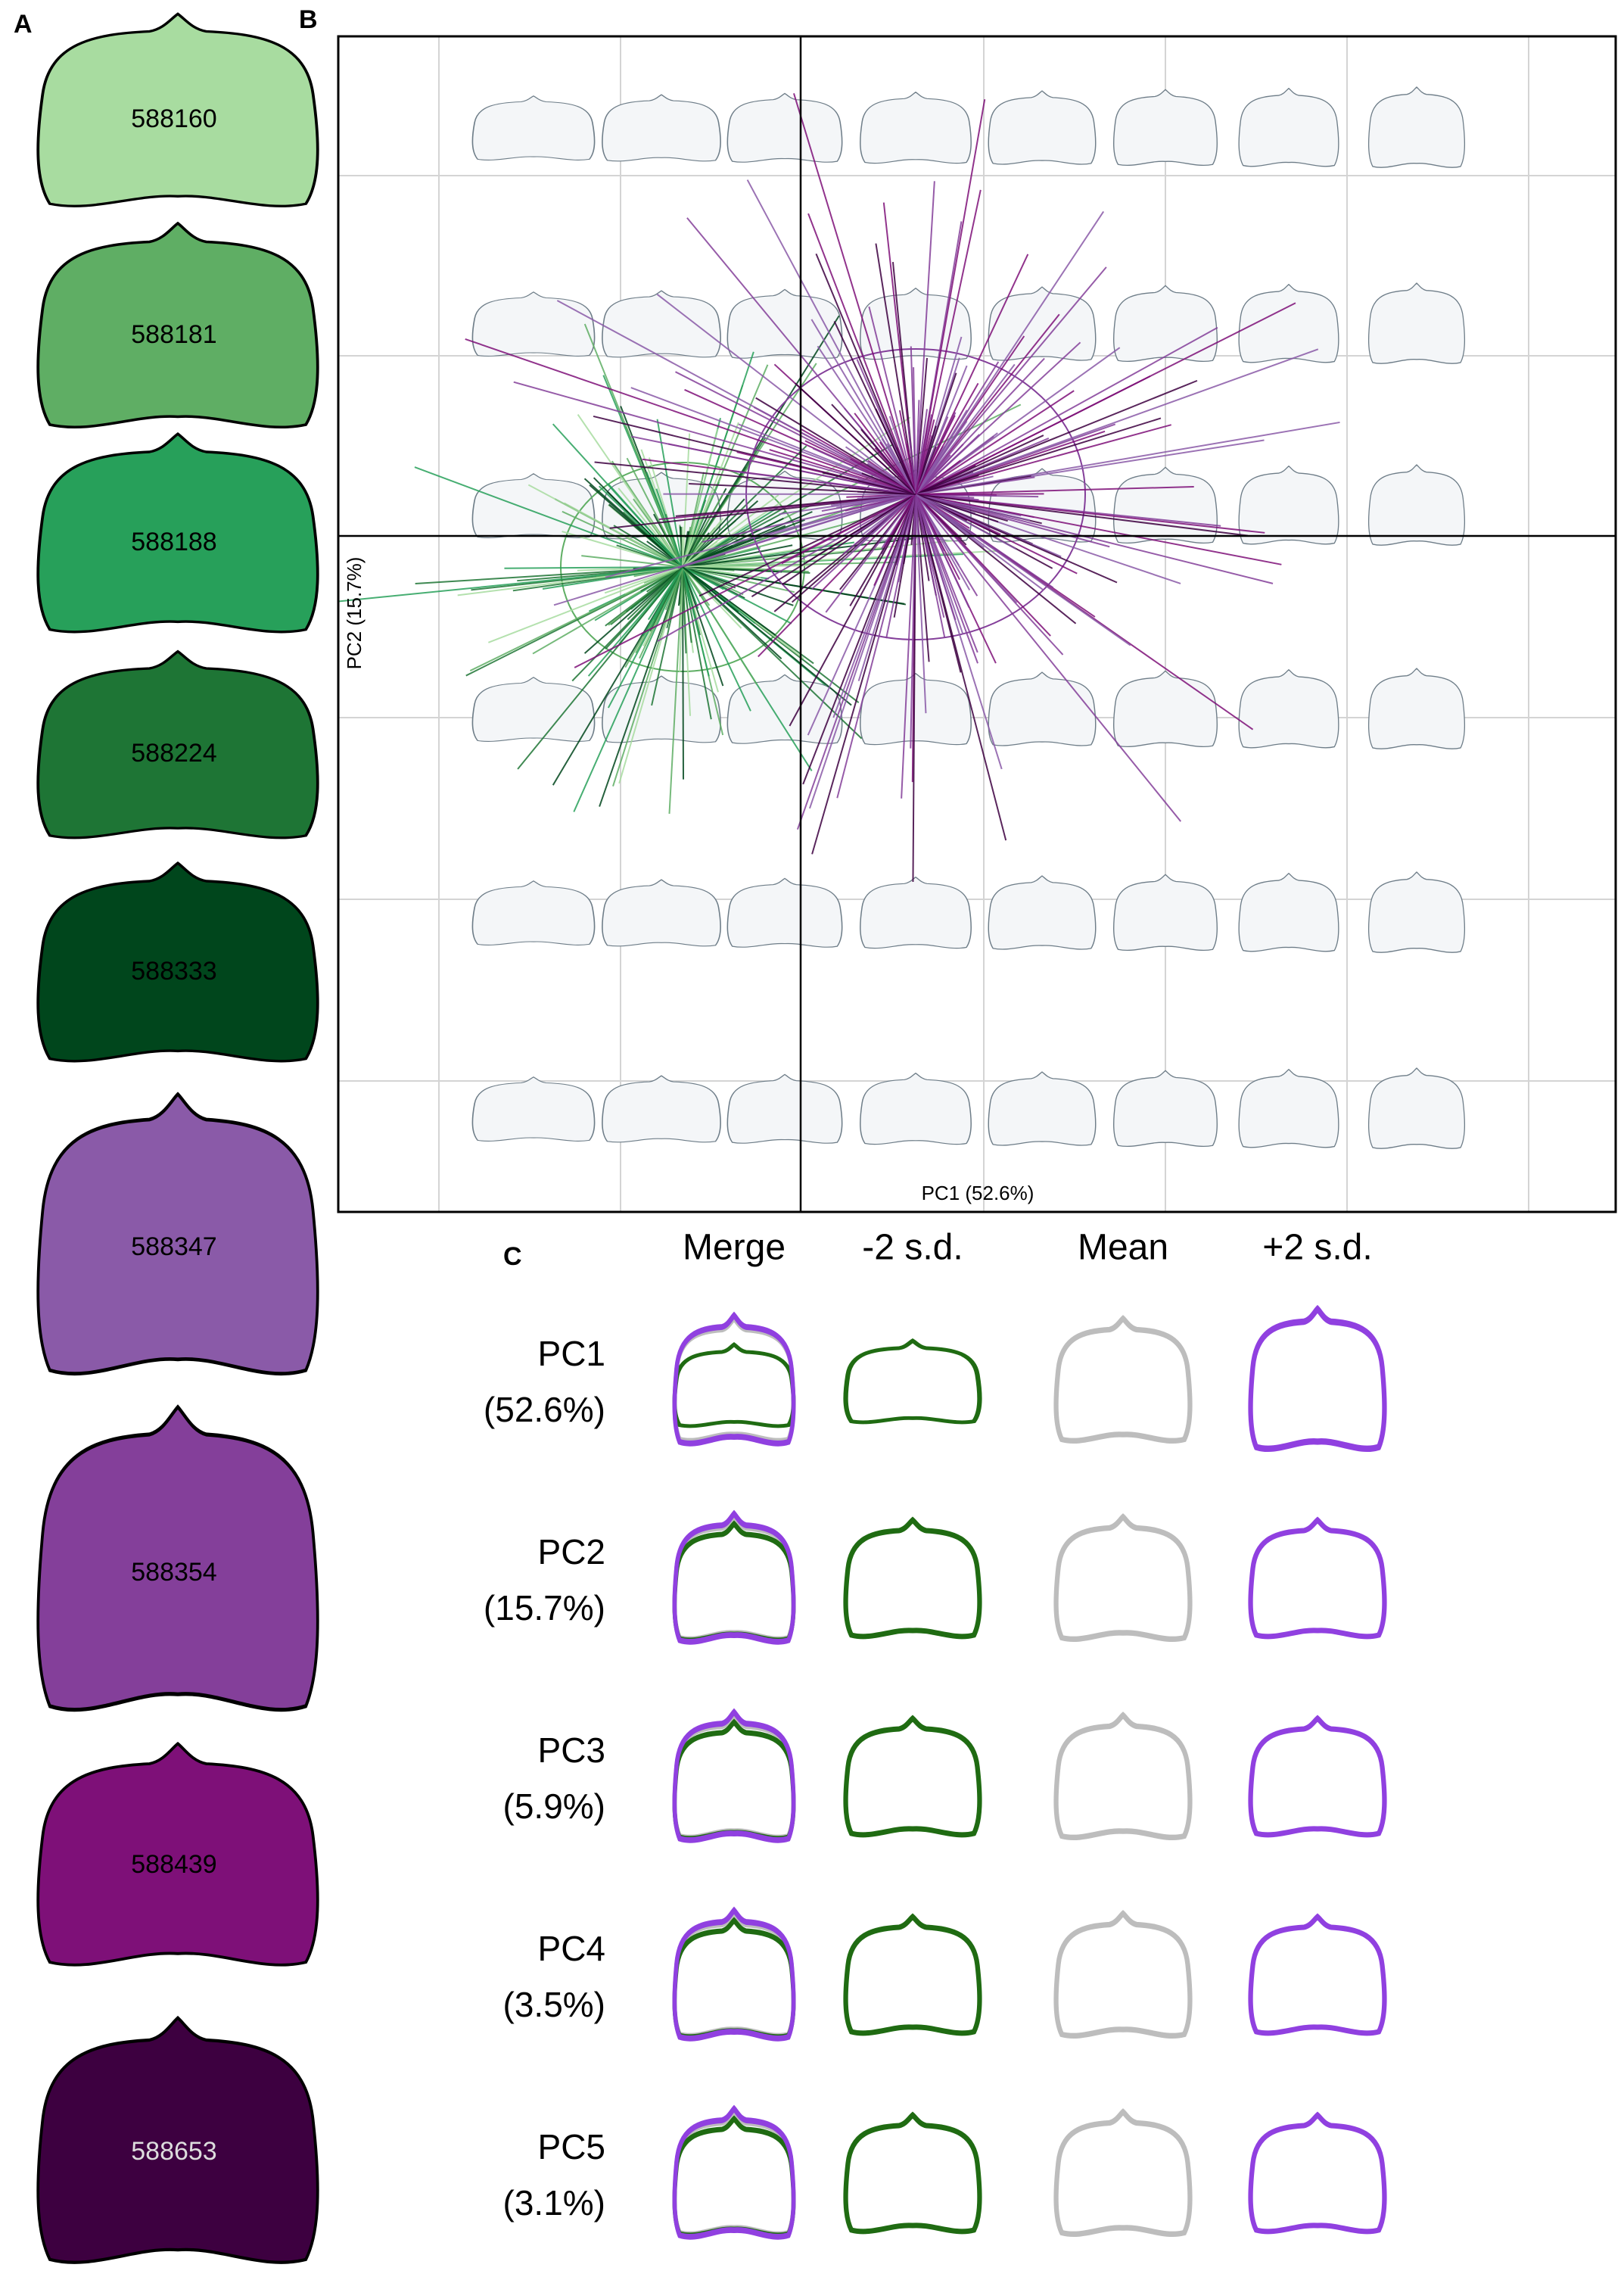  I want to click on row-label: (5.9%), so click(554, 1806).